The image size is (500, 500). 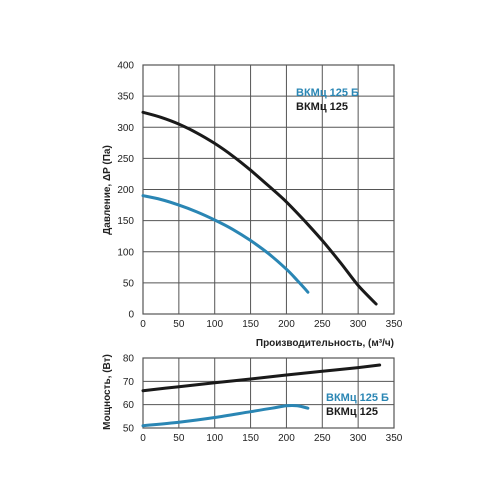 I want to click on power-x-tick-label: 200, so click(x=286, y=438).